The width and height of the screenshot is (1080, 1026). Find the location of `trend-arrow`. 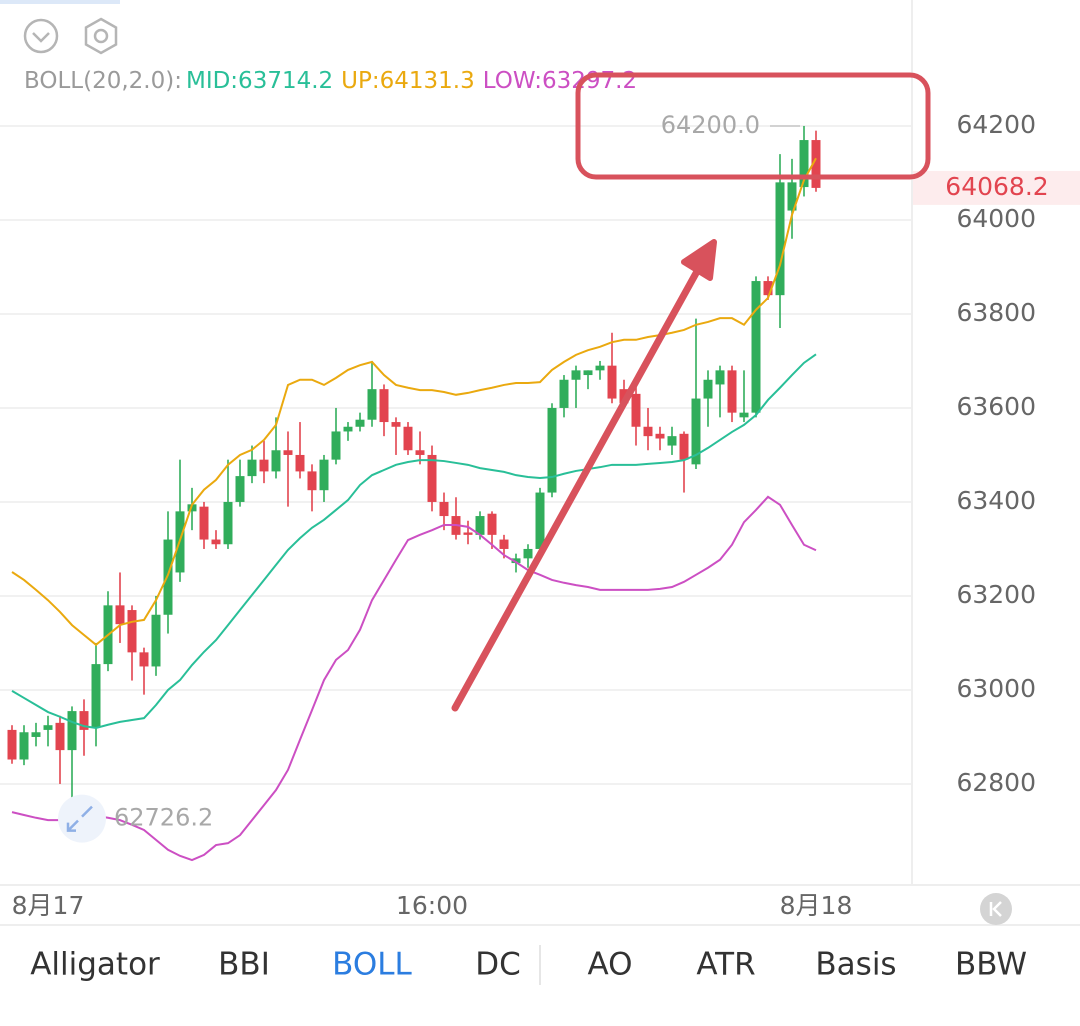

trend-arrow is located at coordinates (584, 475).